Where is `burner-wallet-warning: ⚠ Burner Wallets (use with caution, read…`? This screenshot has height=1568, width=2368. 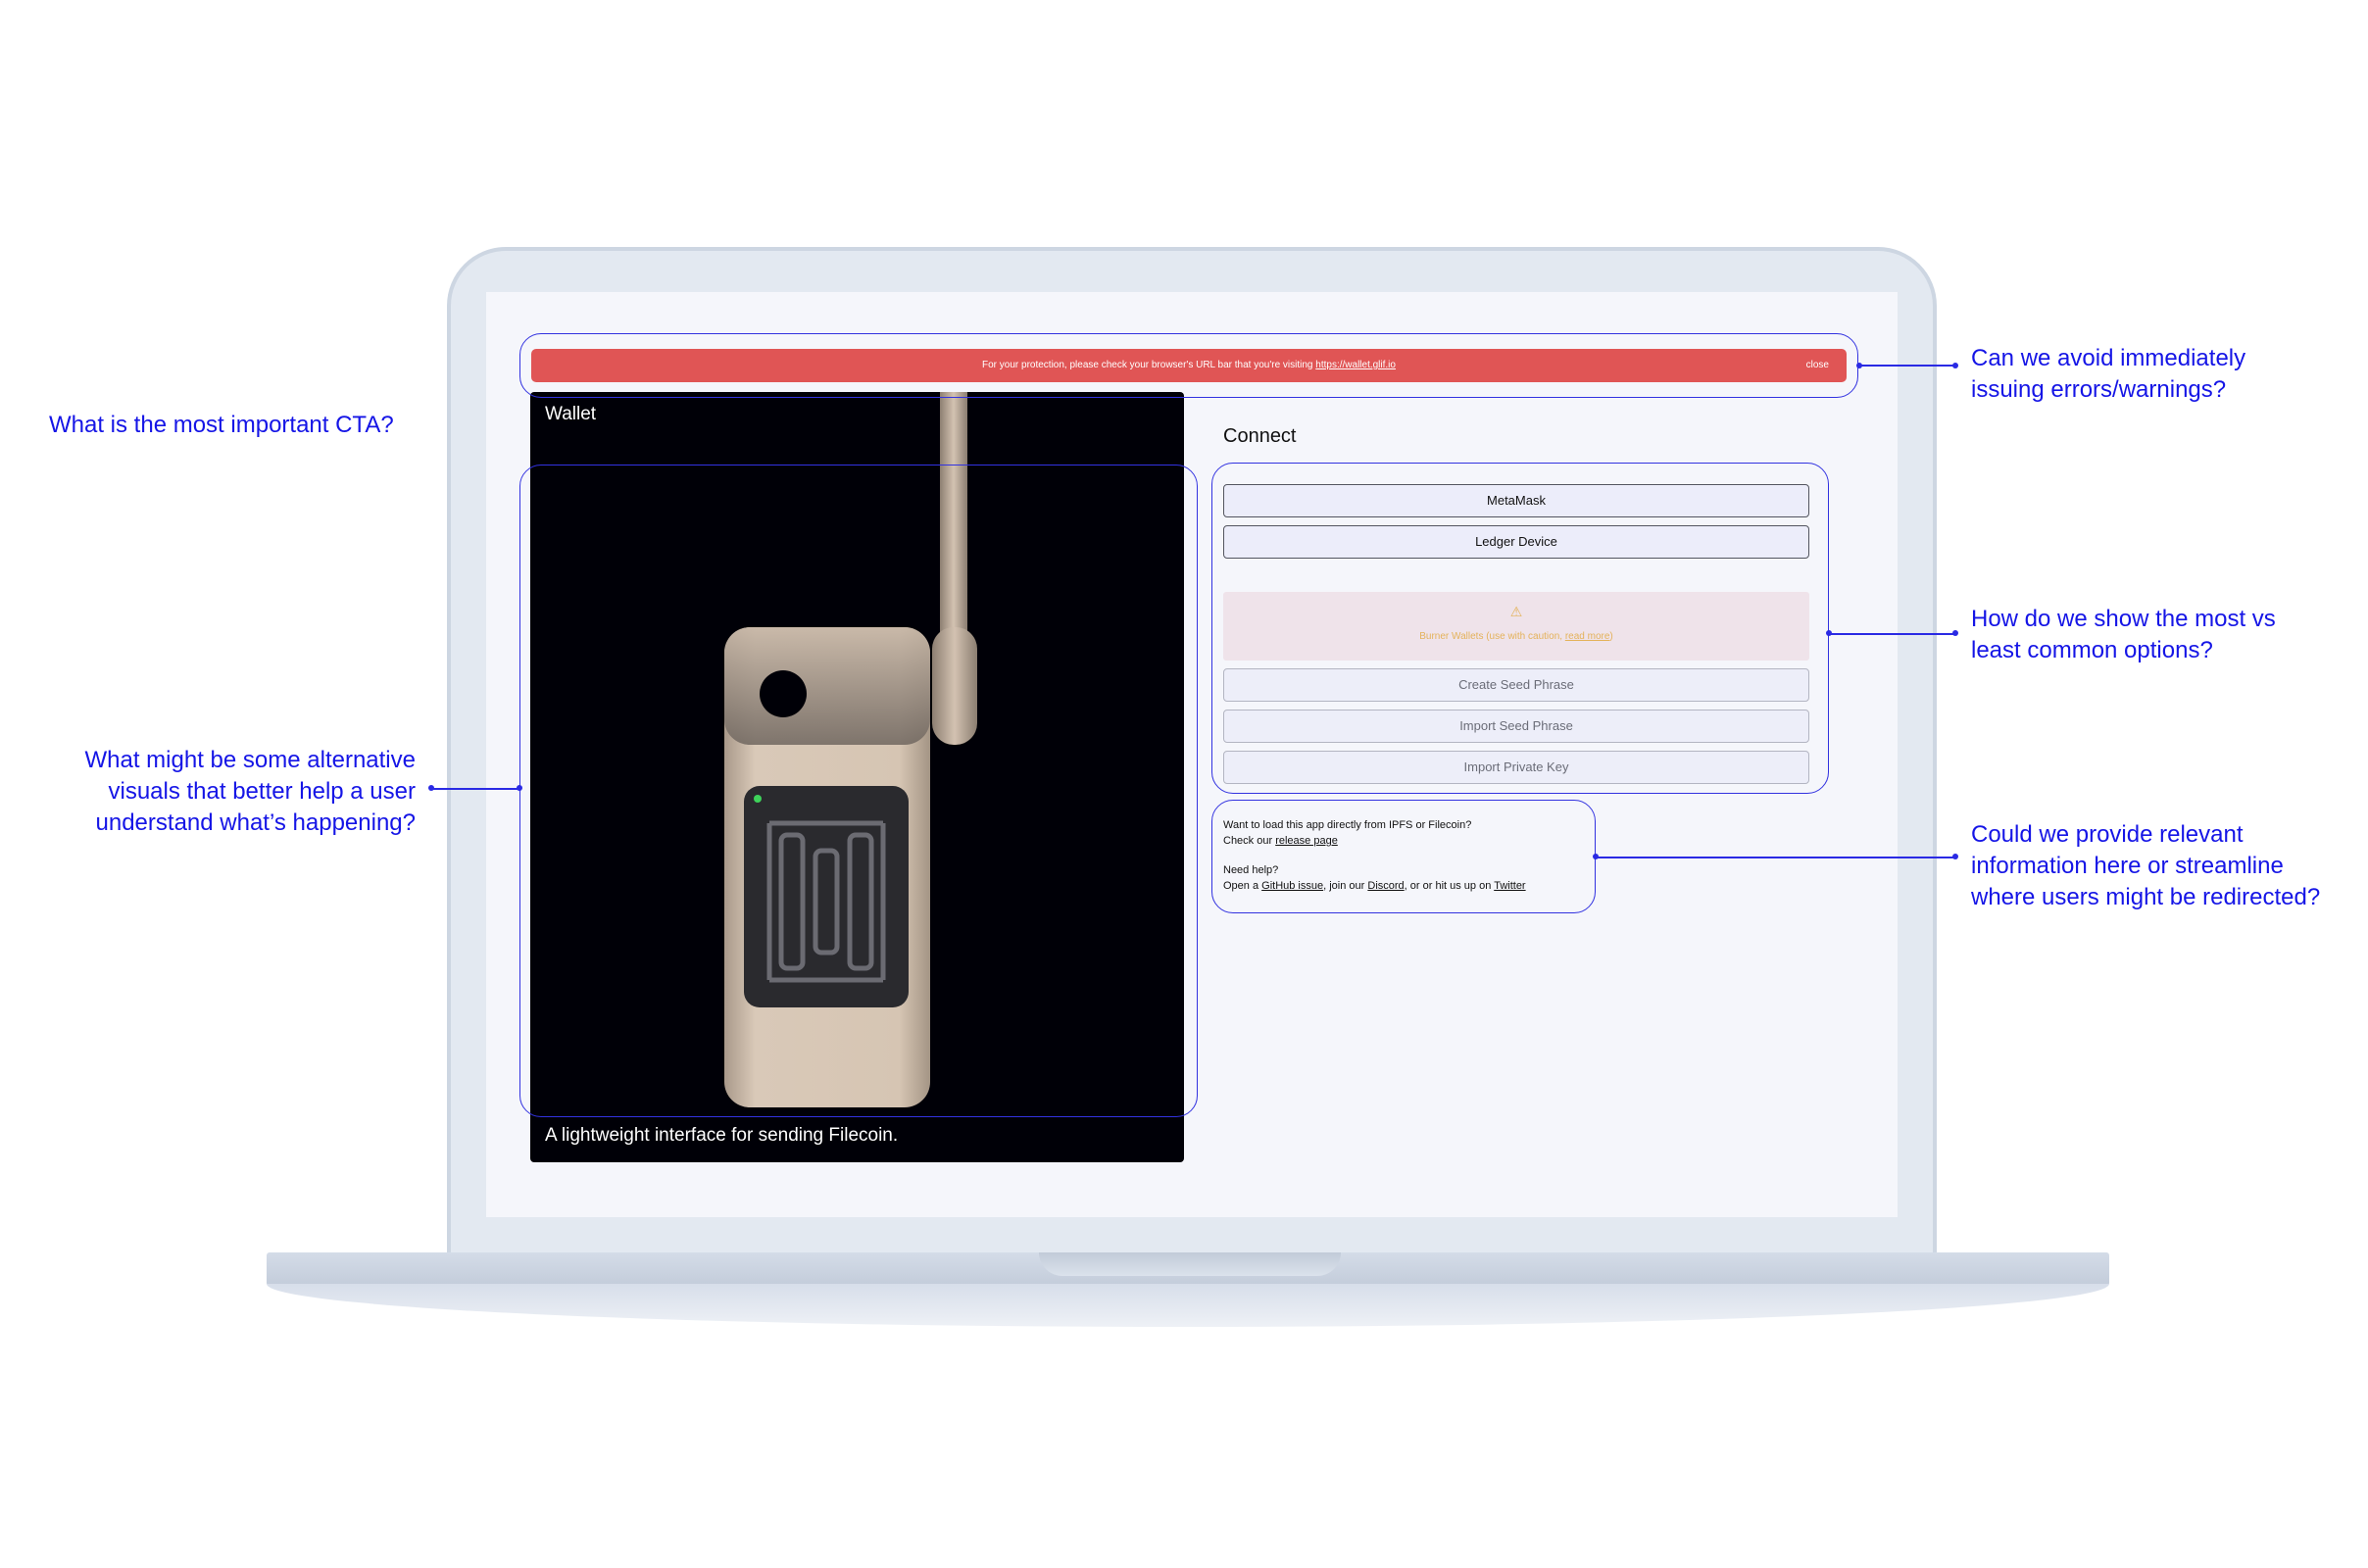
burner-wallet-warning: ⚠ Burner Wallets (use with caution, read… is located at coordinates (1516, 626).